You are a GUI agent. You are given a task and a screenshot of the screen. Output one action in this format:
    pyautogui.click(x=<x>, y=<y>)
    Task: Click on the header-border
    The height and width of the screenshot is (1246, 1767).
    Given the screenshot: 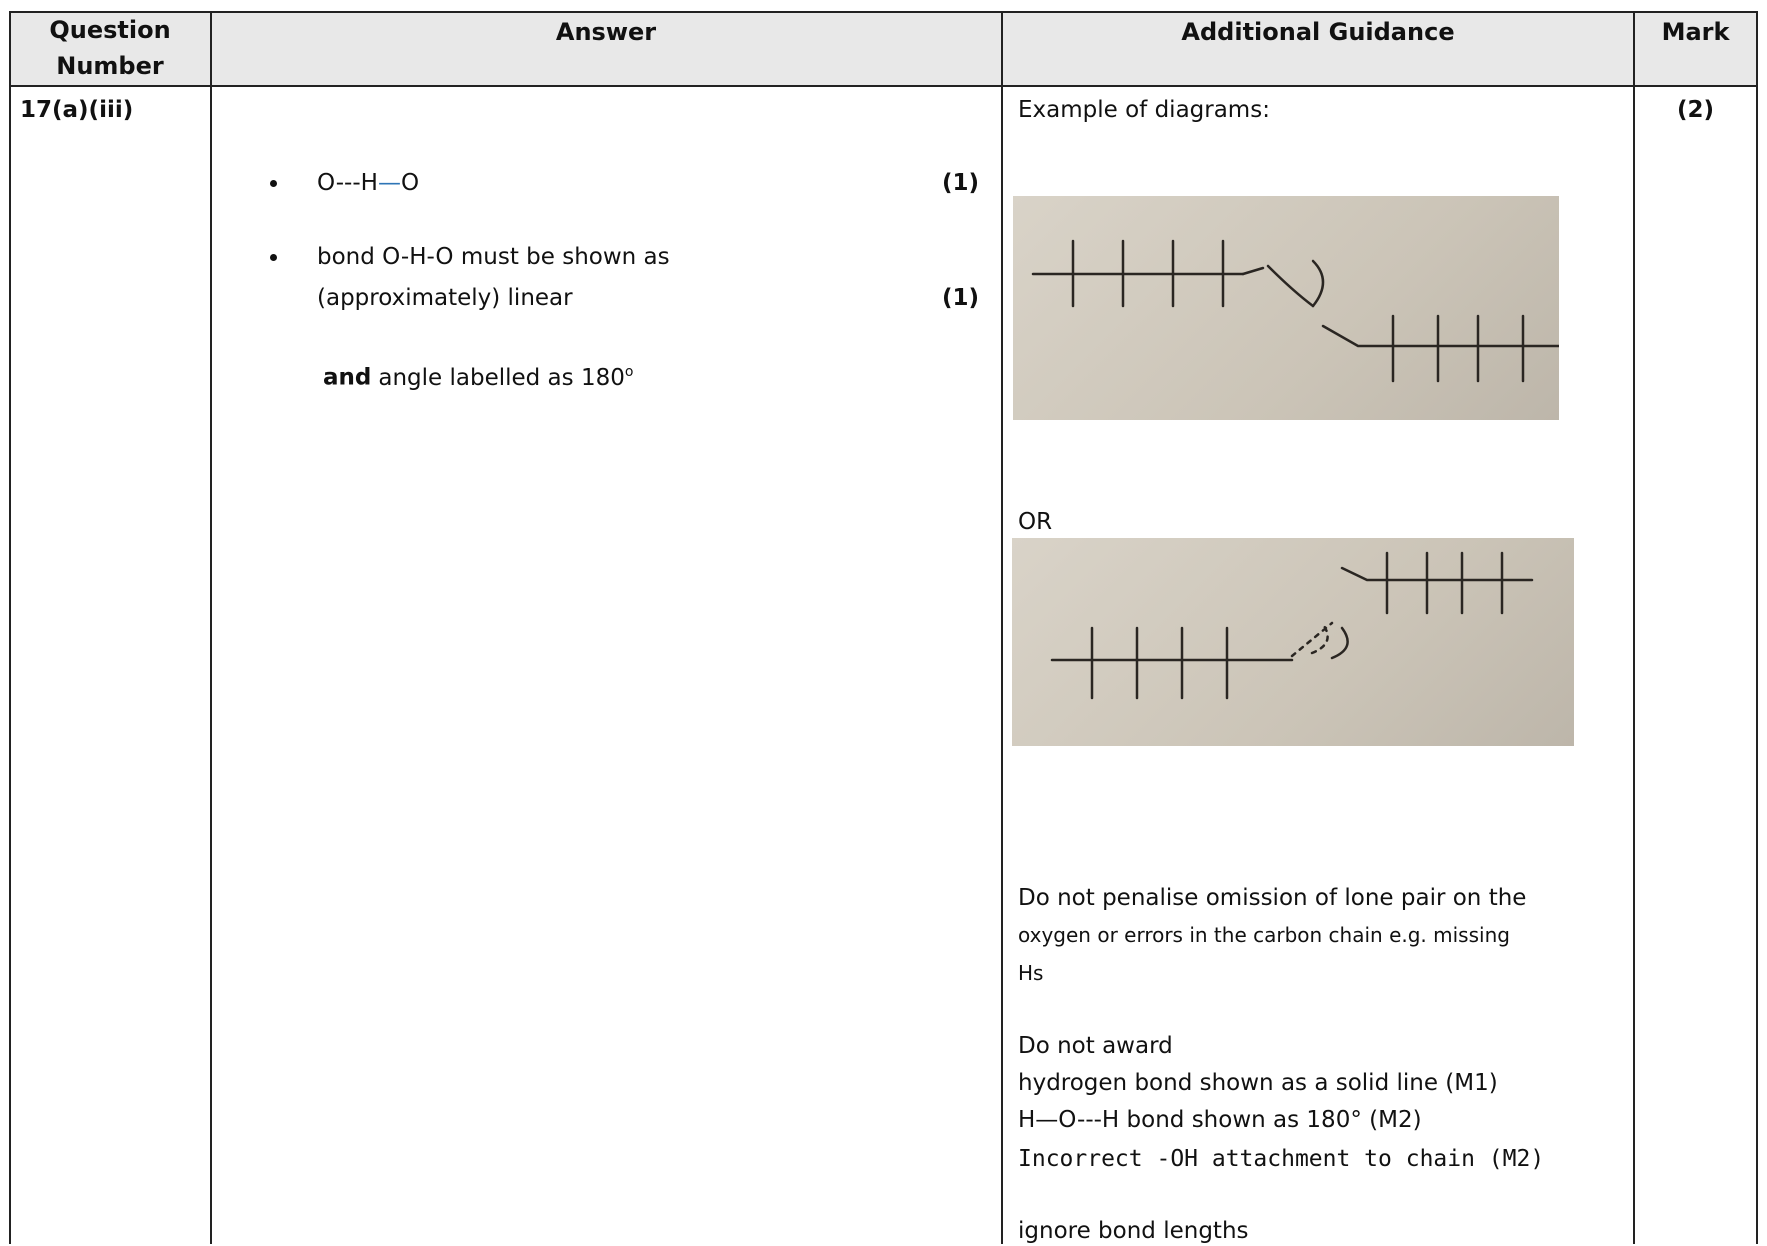 What is the action you would take?
    pyautogui.click(x=883, y=86)
    